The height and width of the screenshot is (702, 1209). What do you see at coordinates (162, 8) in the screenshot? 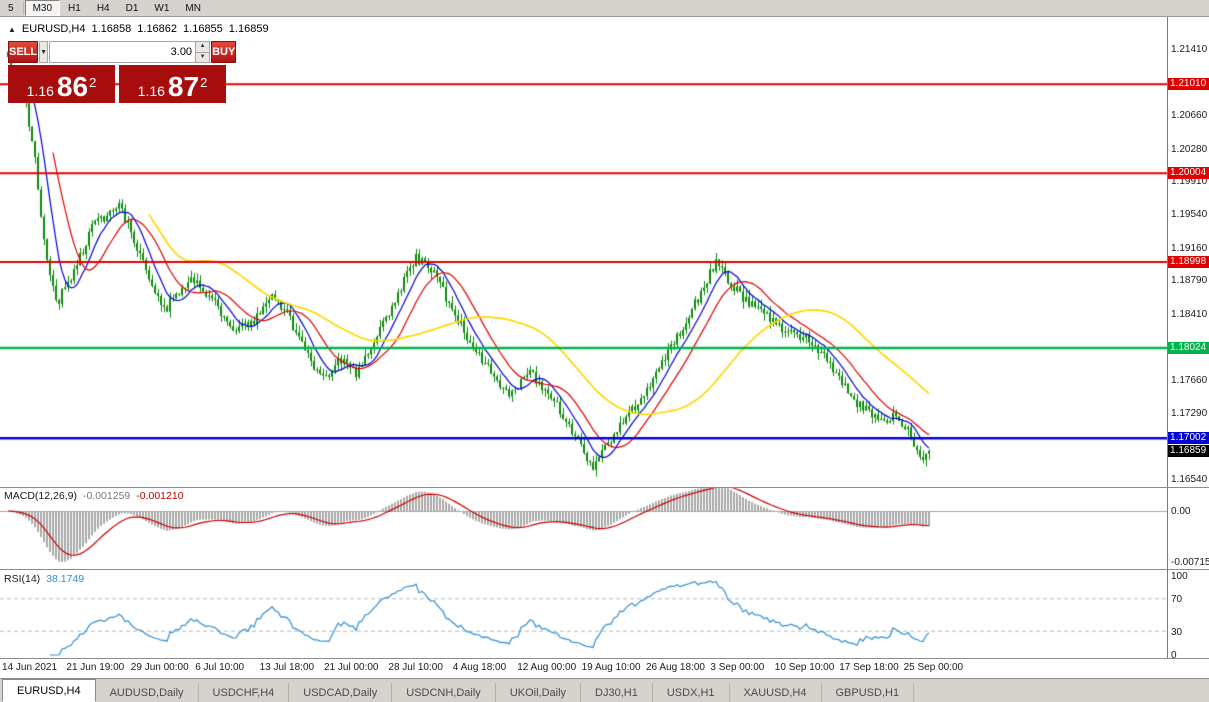
I see `timeframe-button-w1: W1` at bounding box center [162, 8].